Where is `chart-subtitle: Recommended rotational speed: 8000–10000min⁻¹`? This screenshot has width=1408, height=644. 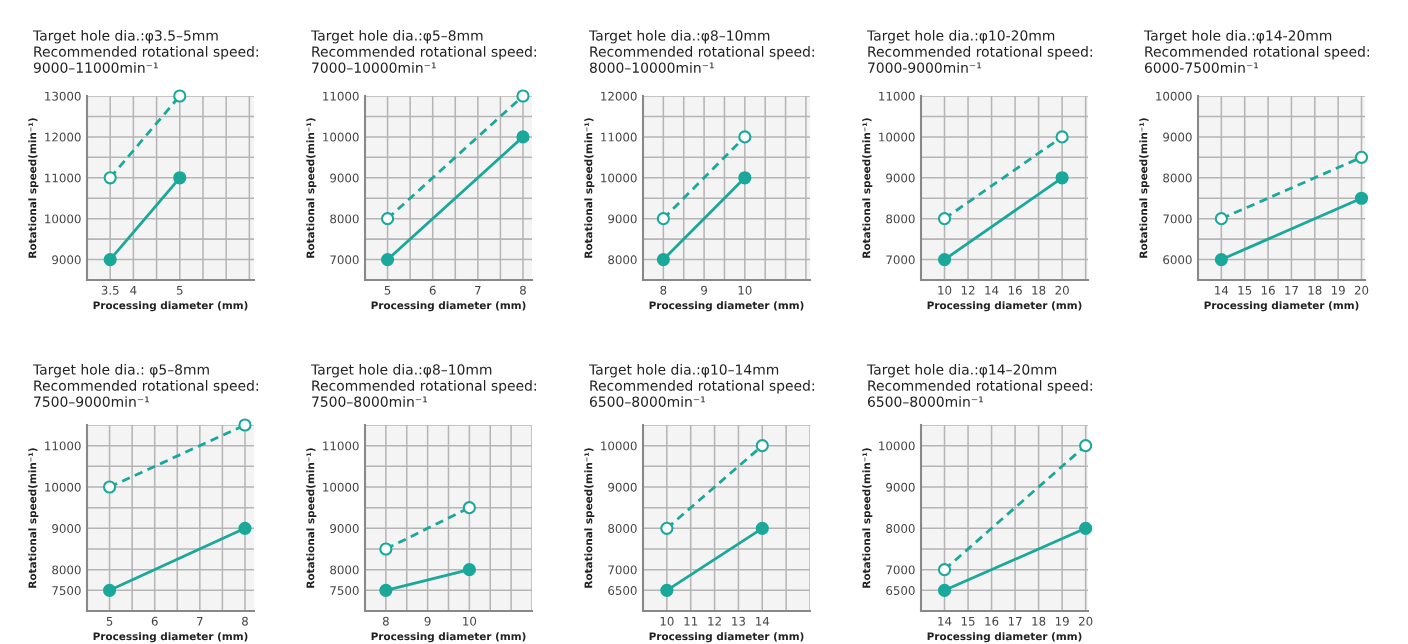 chart-subtitle: Recommended rotational speed: 8000–10000min⁻¹ is located at coordinates (701, 59).